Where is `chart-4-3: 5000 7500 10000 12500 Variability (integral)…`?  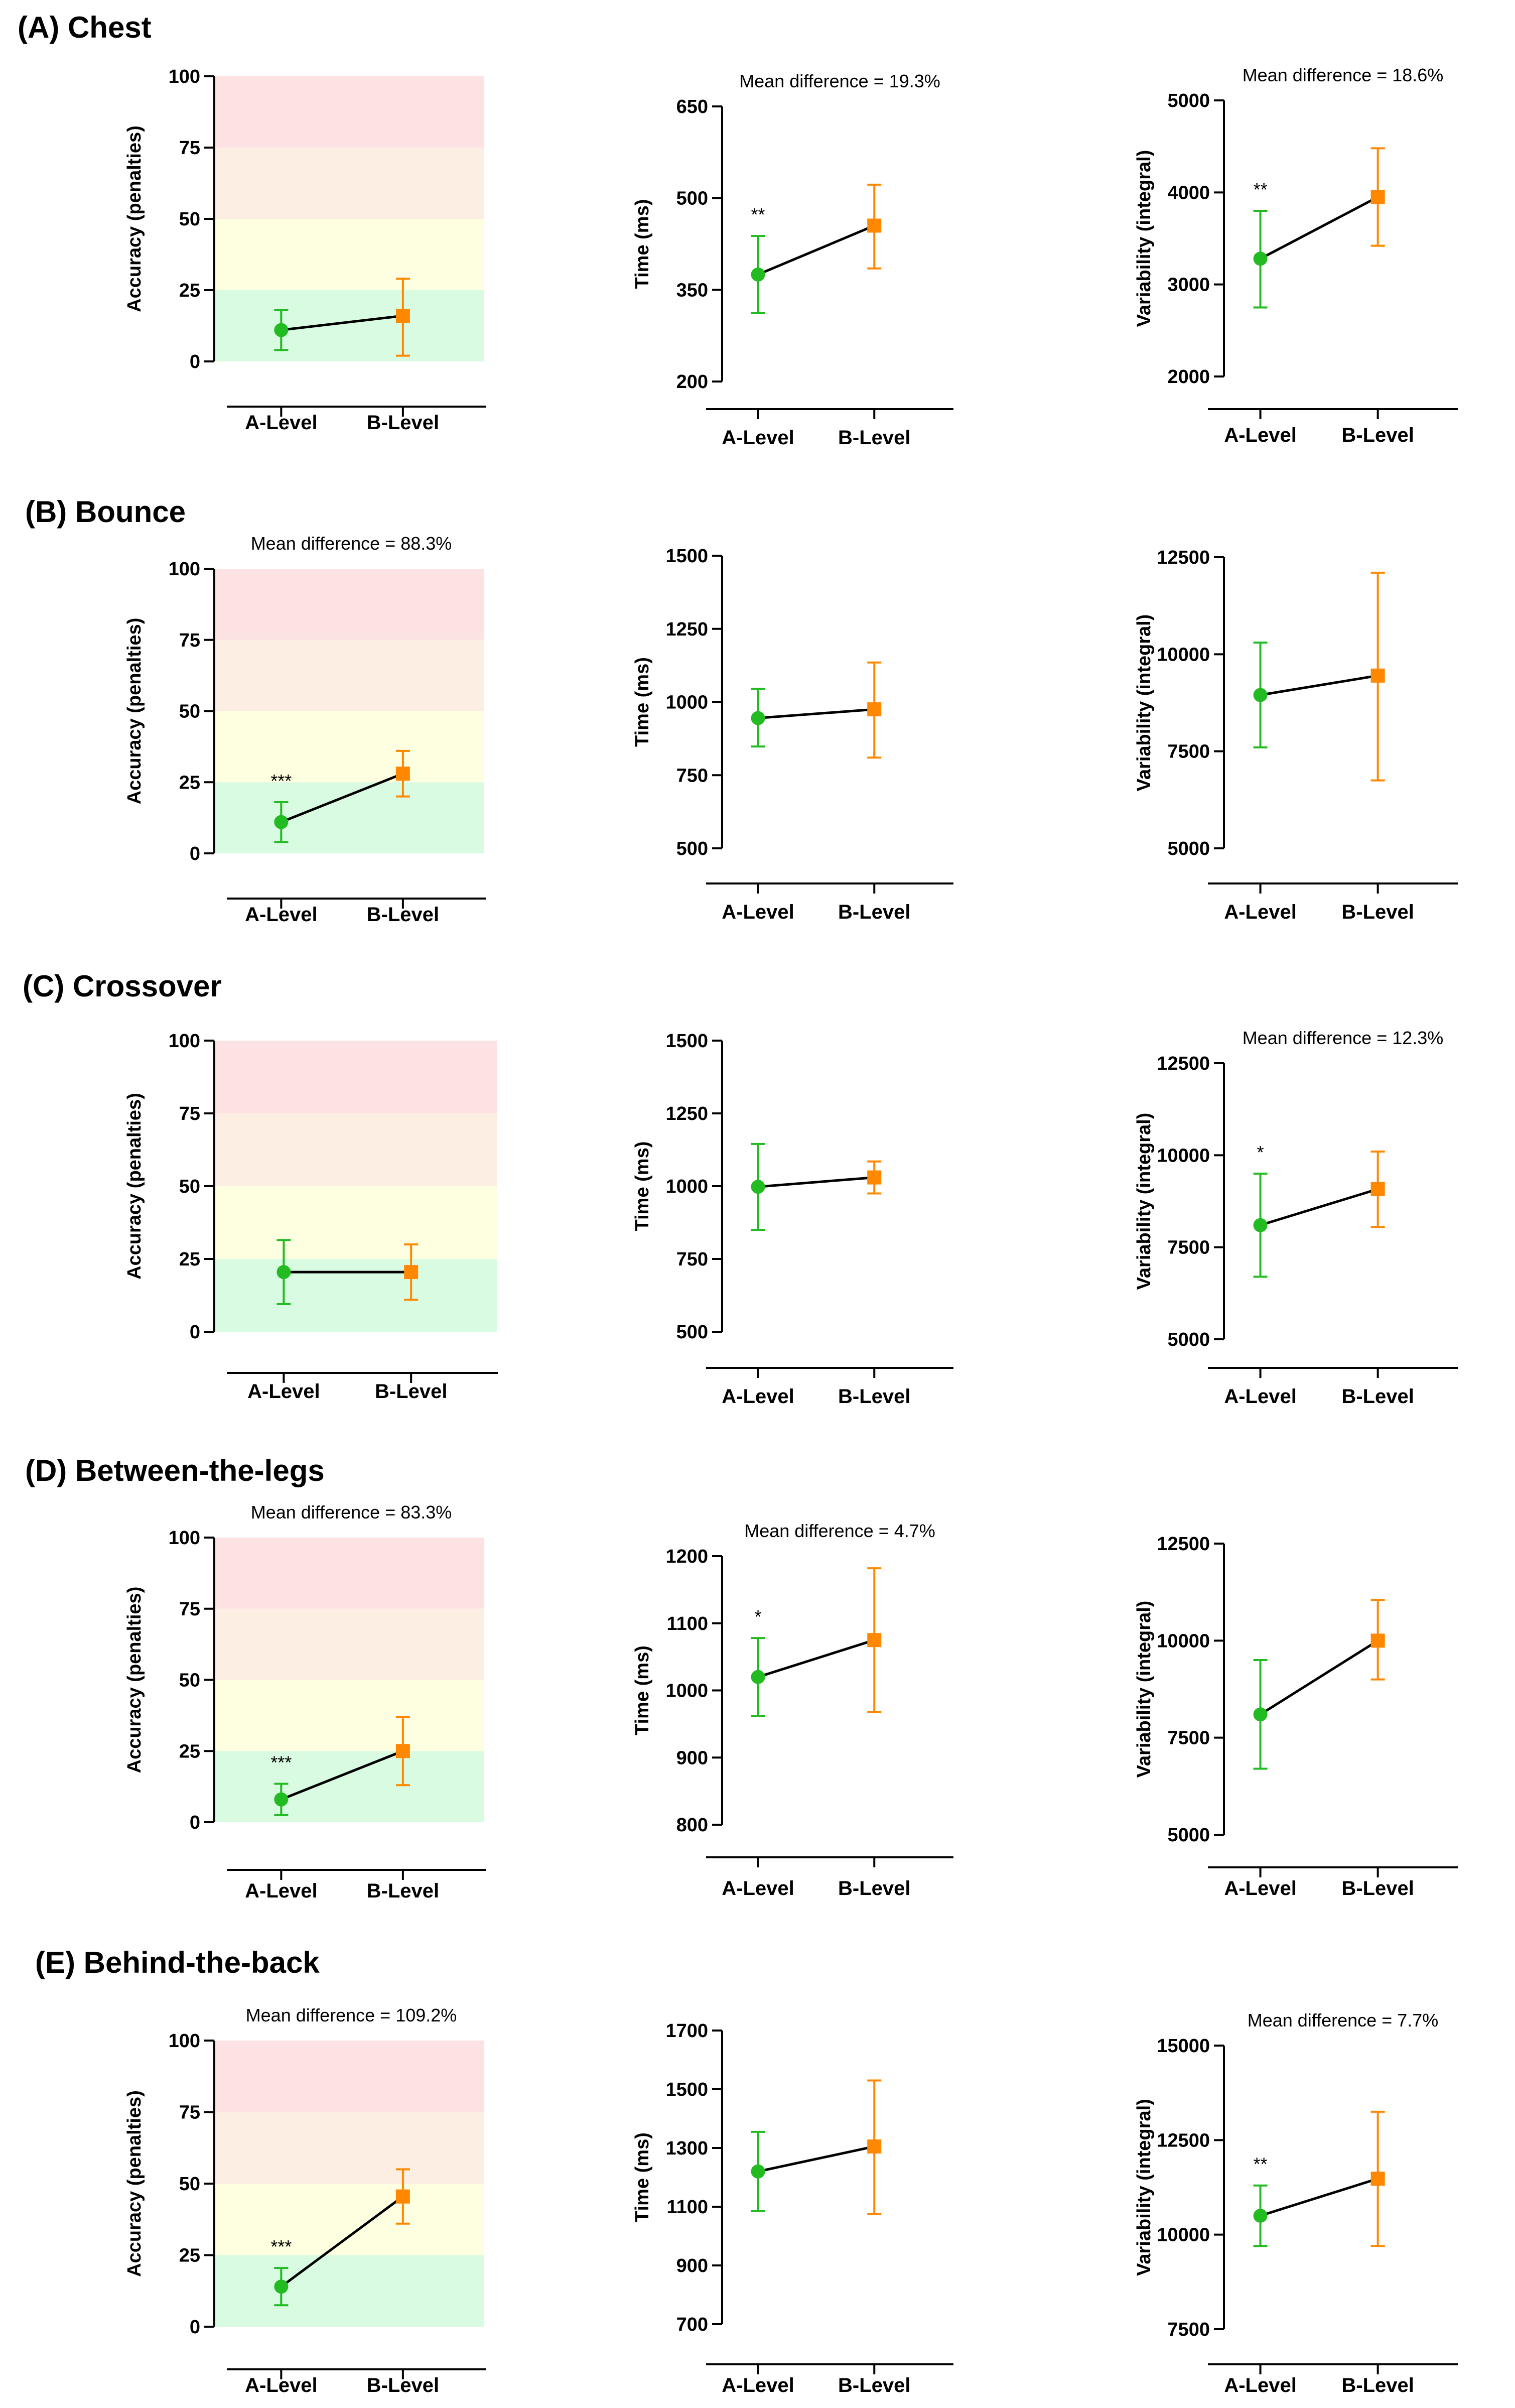 chart-4-3: 5000 7500 10000 12500 Variability (integral)… is located at coordinates (1296, 1716).